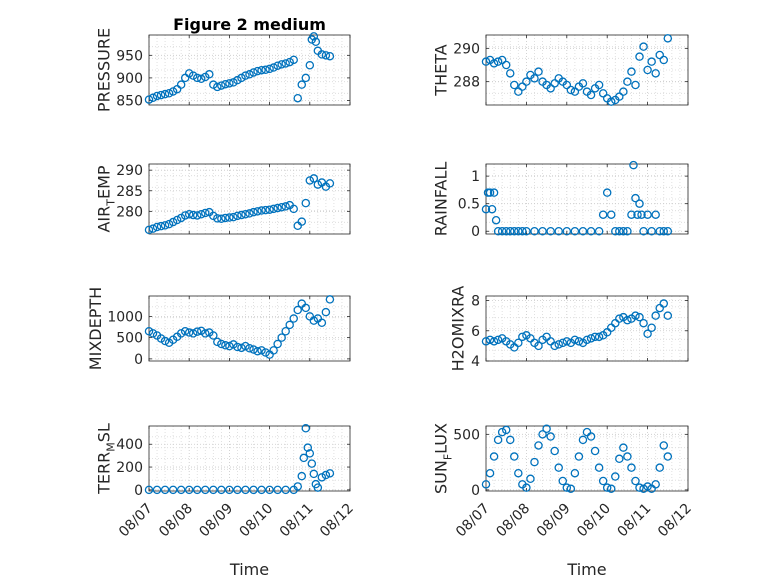 Image resolution: width=778 pixels, height=583 pixels. Describe the element at coordinates (475, 332) in the screenshot. I see `y-tick-label: 6` at that location.